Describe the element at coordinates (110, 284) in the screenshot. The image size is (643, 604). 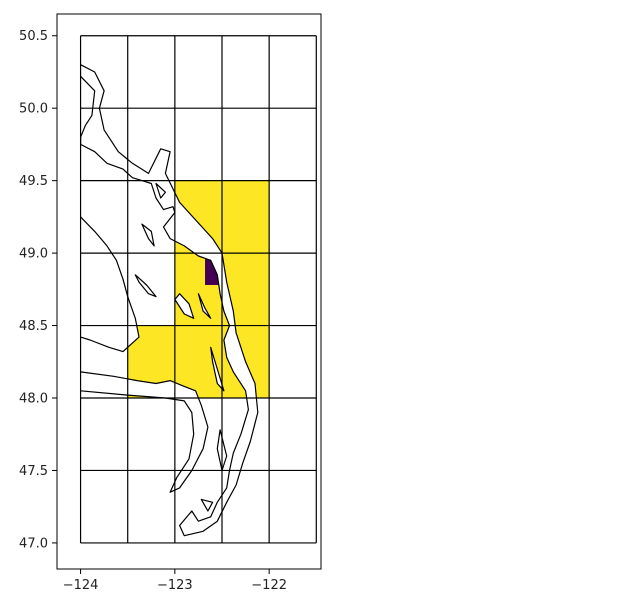
I see `coastline-vancouver-island` at that location.